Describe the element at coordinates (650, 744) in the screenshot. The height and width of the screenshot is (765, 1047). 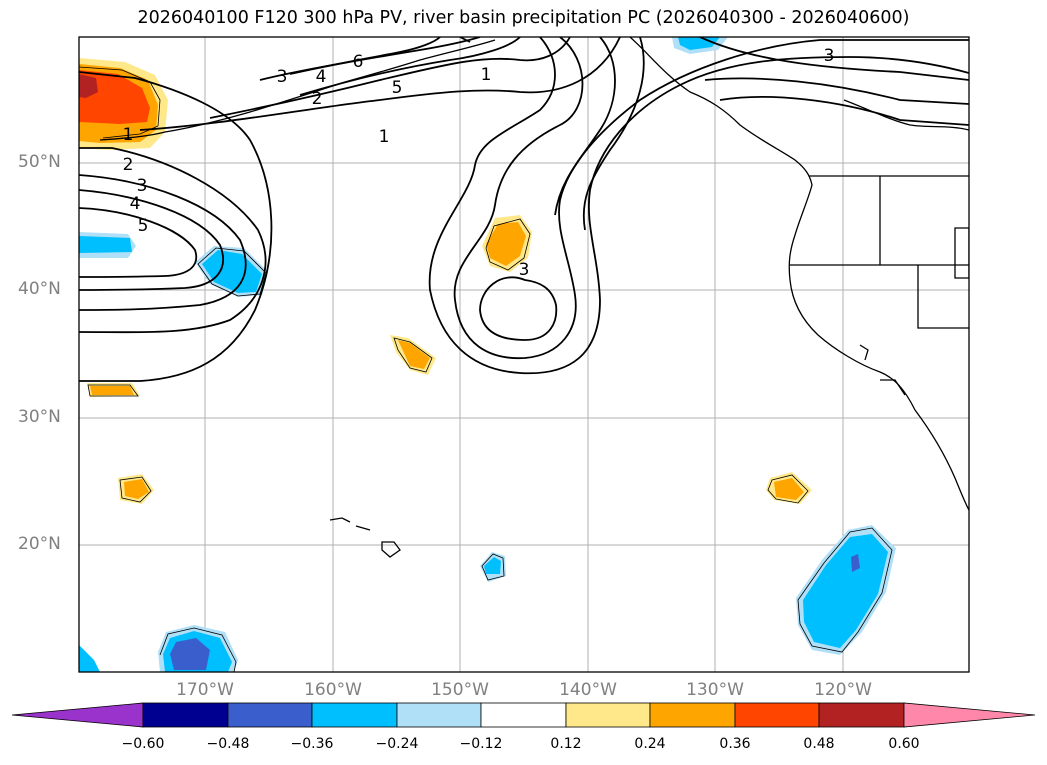
I see `colorbar-tick-label: 0.24` at that location.